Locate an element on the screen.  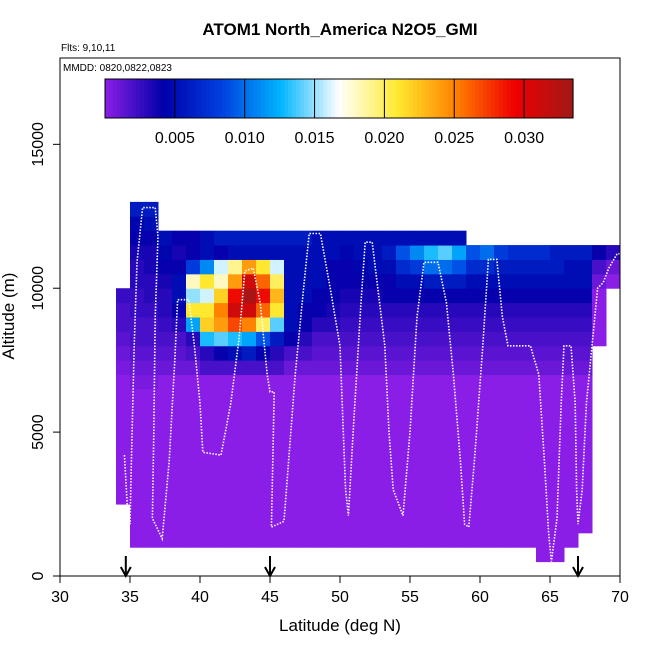
x-axis: 30 35 40 45 50 55 60 65 70 is located at coordinates (340, 591).